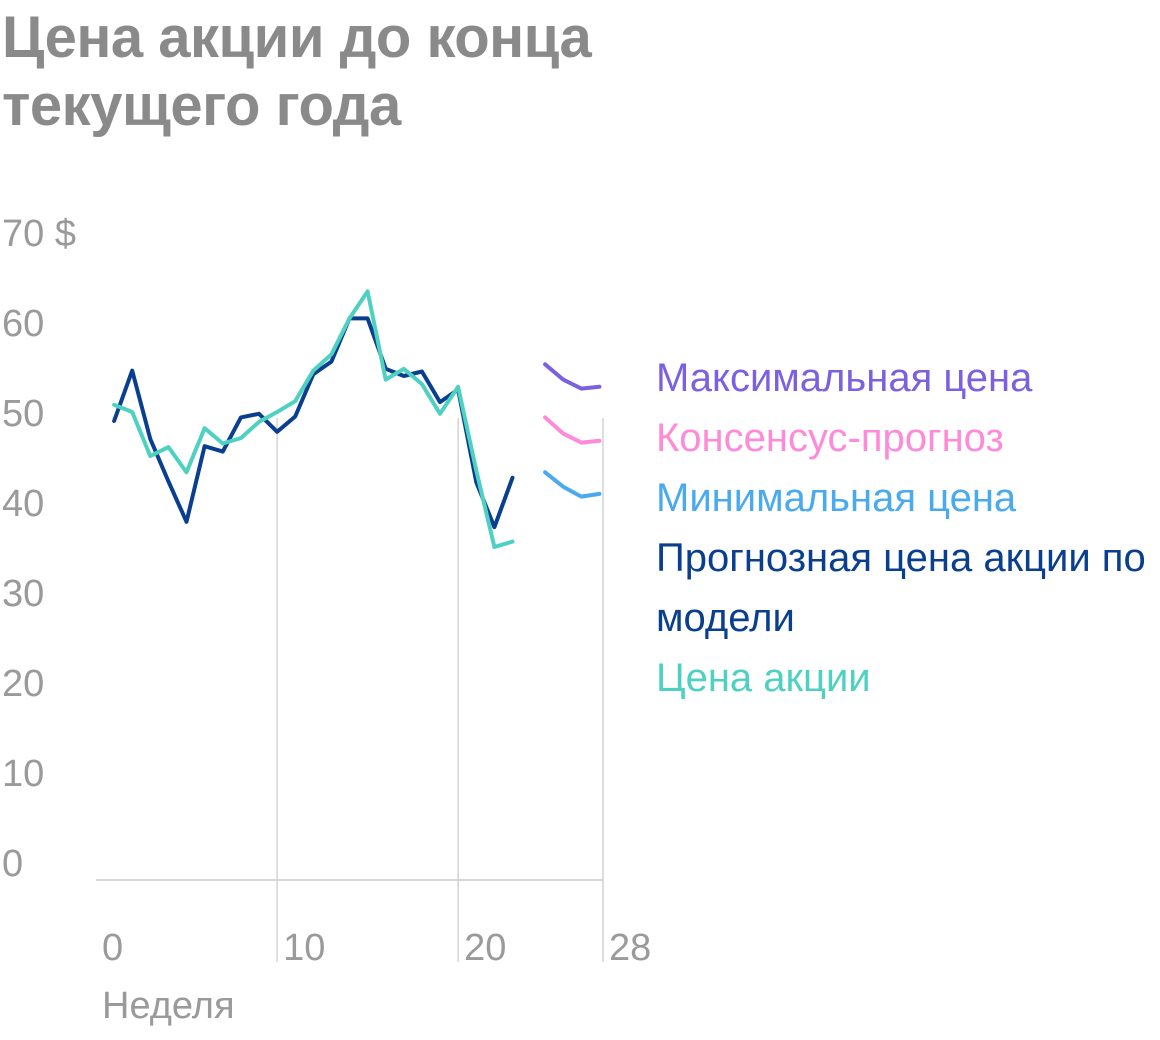 This screenshot has height=1040, width=1160. I want to click on series-lines, so click(357, 419).